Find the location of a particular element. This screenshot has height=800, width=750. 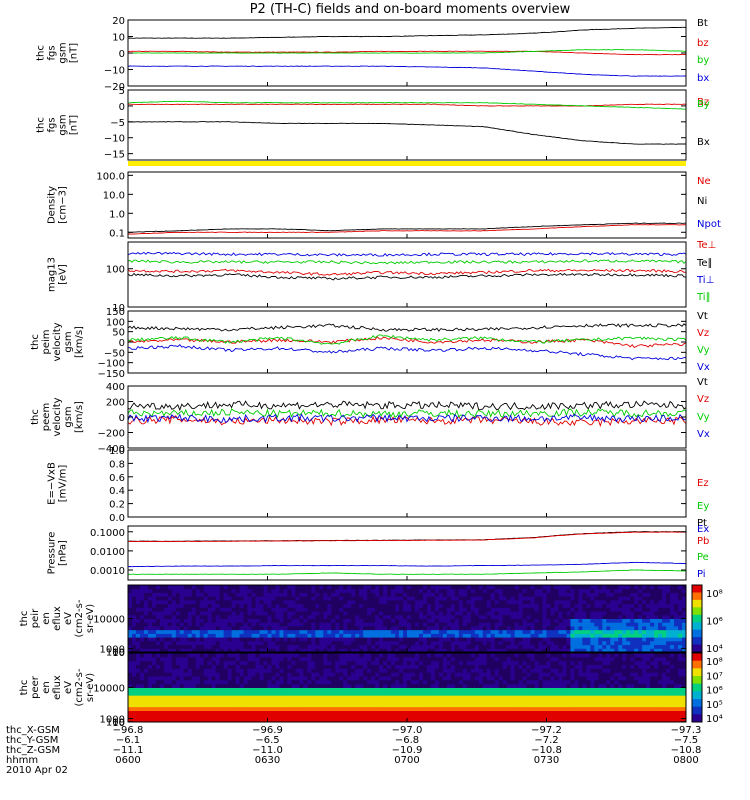

ylabel-line: [nT] is located at coordinates (74, 125).